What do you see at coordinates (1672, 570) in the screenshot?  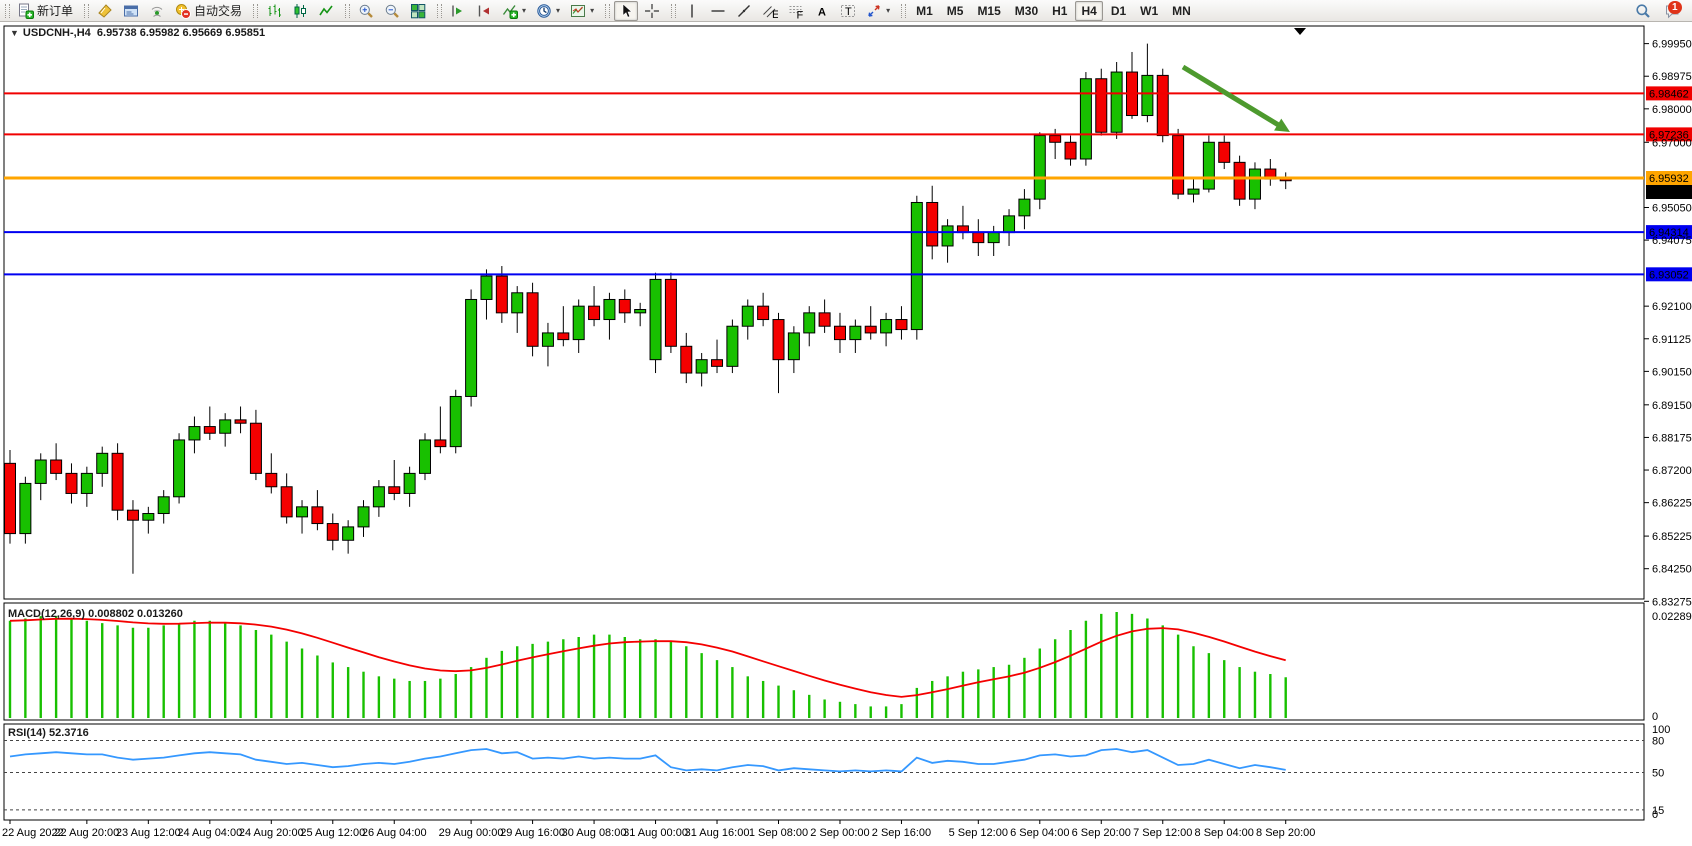 I see `price-axis-tick: 6.84250` at bounding box center [1672, 570].